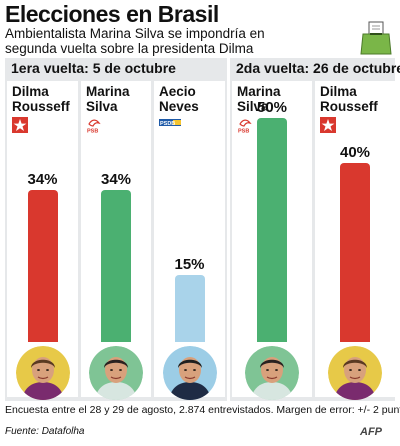  I want to click on candidate-name: Aecio Neves, so click(179, 99).